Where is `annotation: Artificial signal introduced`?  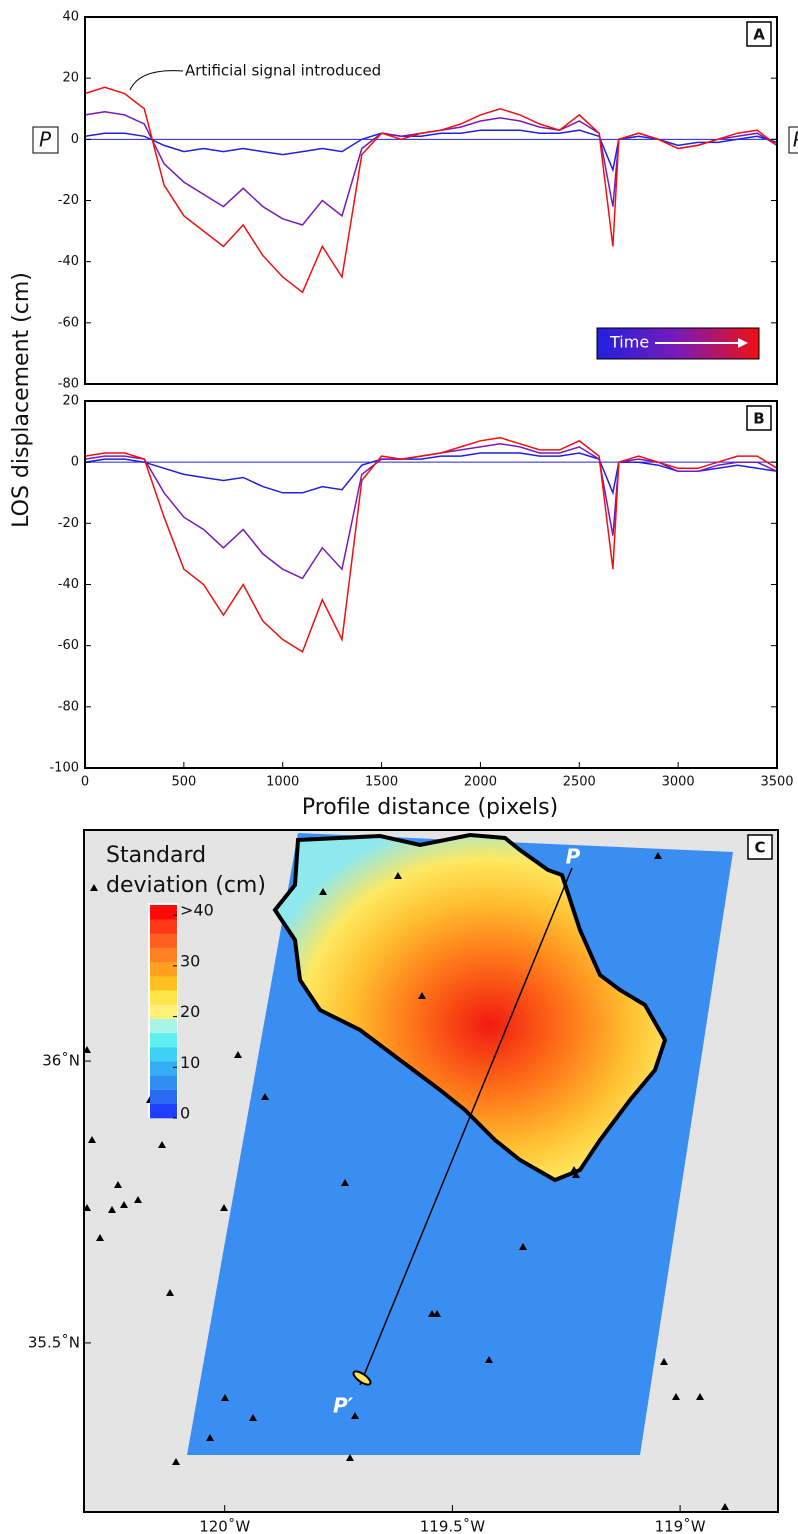 annotation: Artificial signal introduced is located at coordinates (283, 71).